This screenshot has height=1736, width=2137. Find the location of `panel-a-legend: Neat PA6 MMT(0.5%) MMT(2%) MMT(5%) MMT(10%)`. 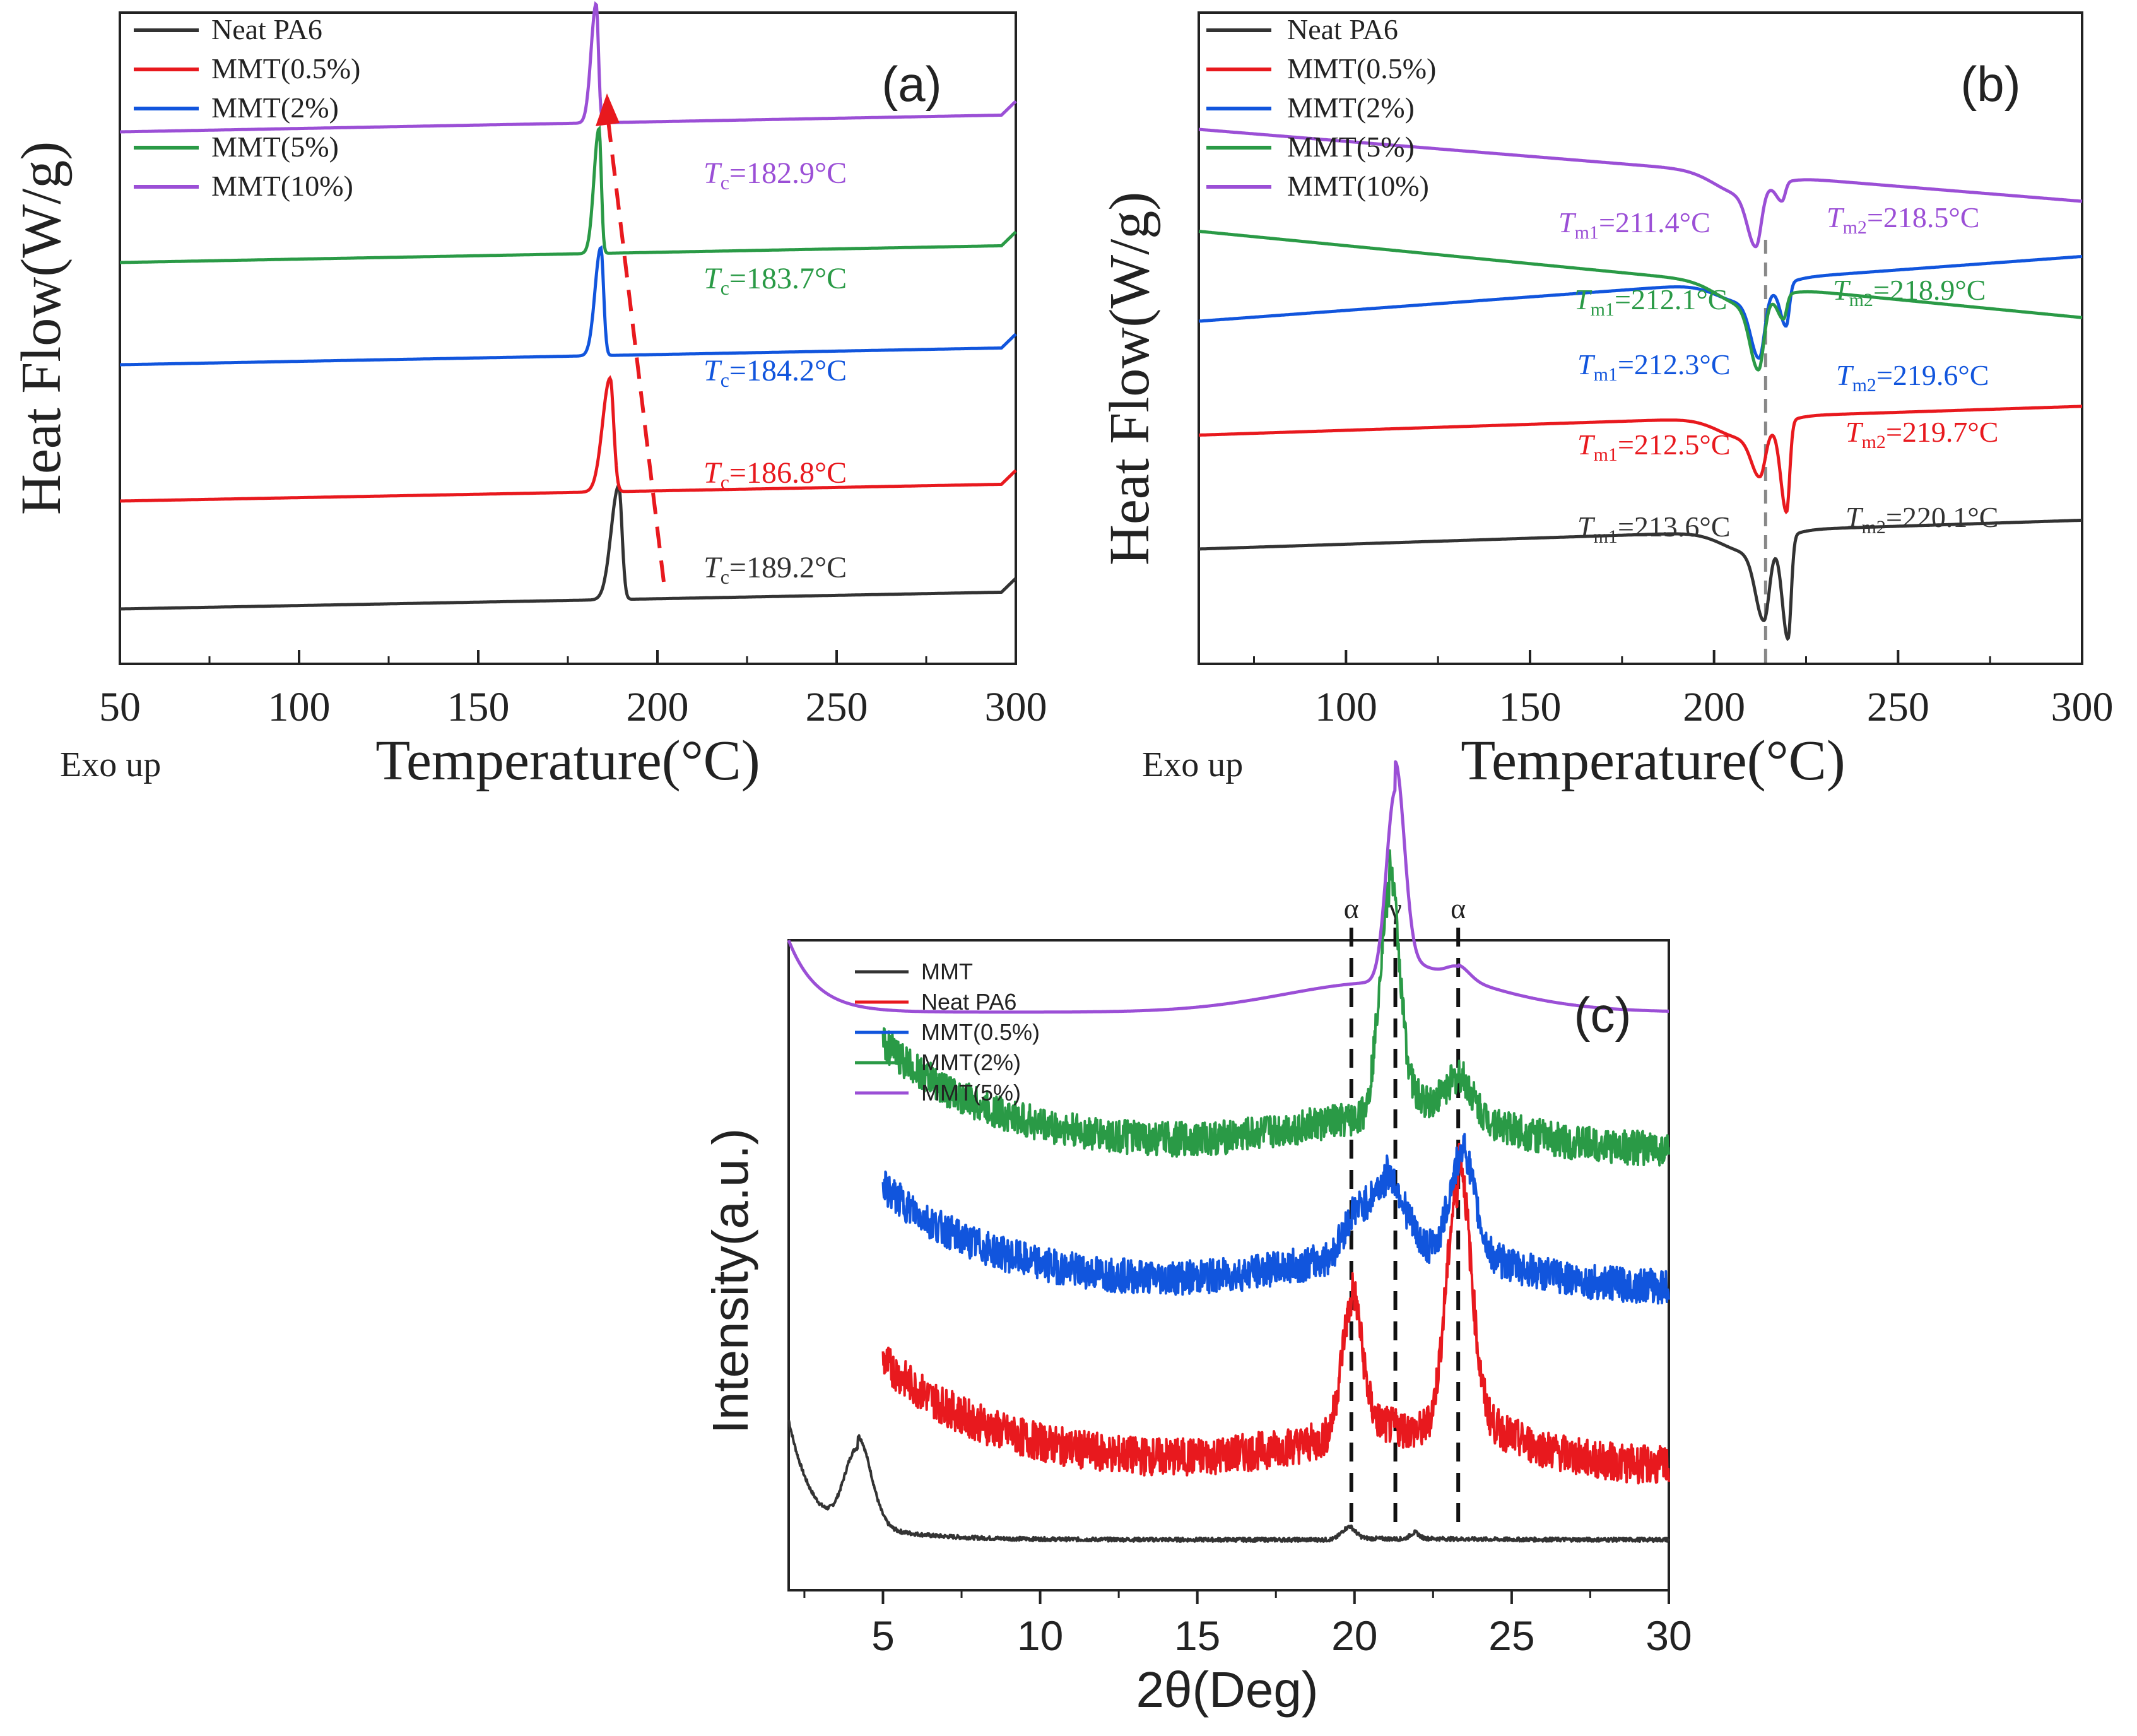

panel-a-legend: Neat PA6 MMT(0.5%) MMT(2%) MMT(5%) MMT(10%) is located at coordinates (247, 107).